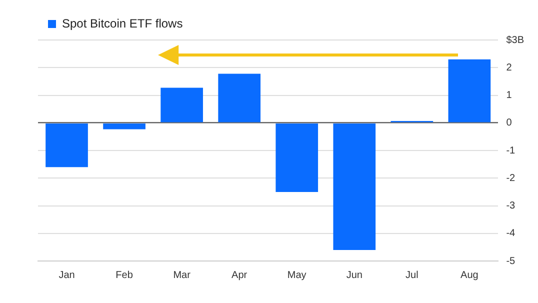 This screenshot has width=538, height=303. I want to click on y-tick-label: 1, so click(509, 95).